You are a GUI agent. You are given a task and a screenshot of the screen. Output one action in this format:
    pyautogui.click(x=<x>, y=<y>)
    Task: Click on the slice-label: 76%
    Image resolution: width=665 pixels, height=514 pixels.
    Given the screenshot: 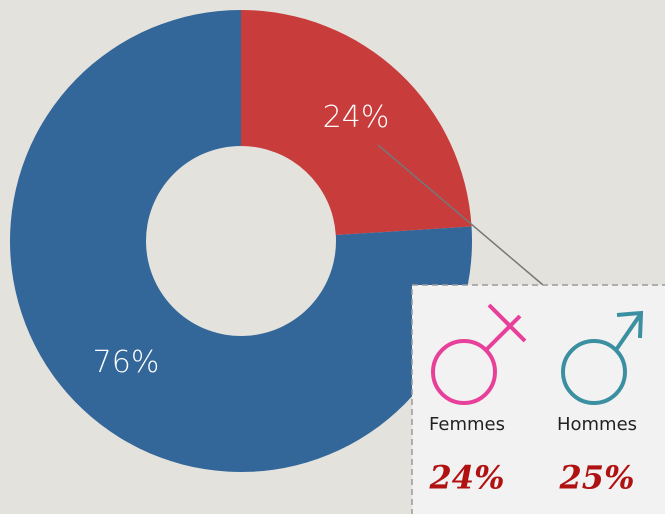 What is the action you would take?
    pyautogui.click(x=126, y=362)
    